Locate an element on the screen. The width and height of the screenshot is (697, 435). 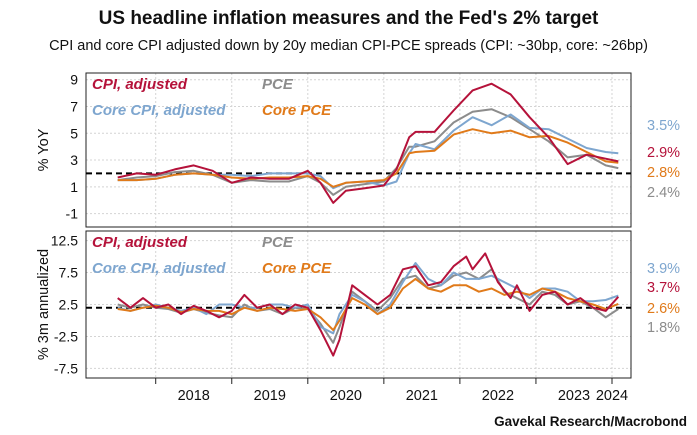
end-value-label: 3.5% is located at coordinates (663, 126).